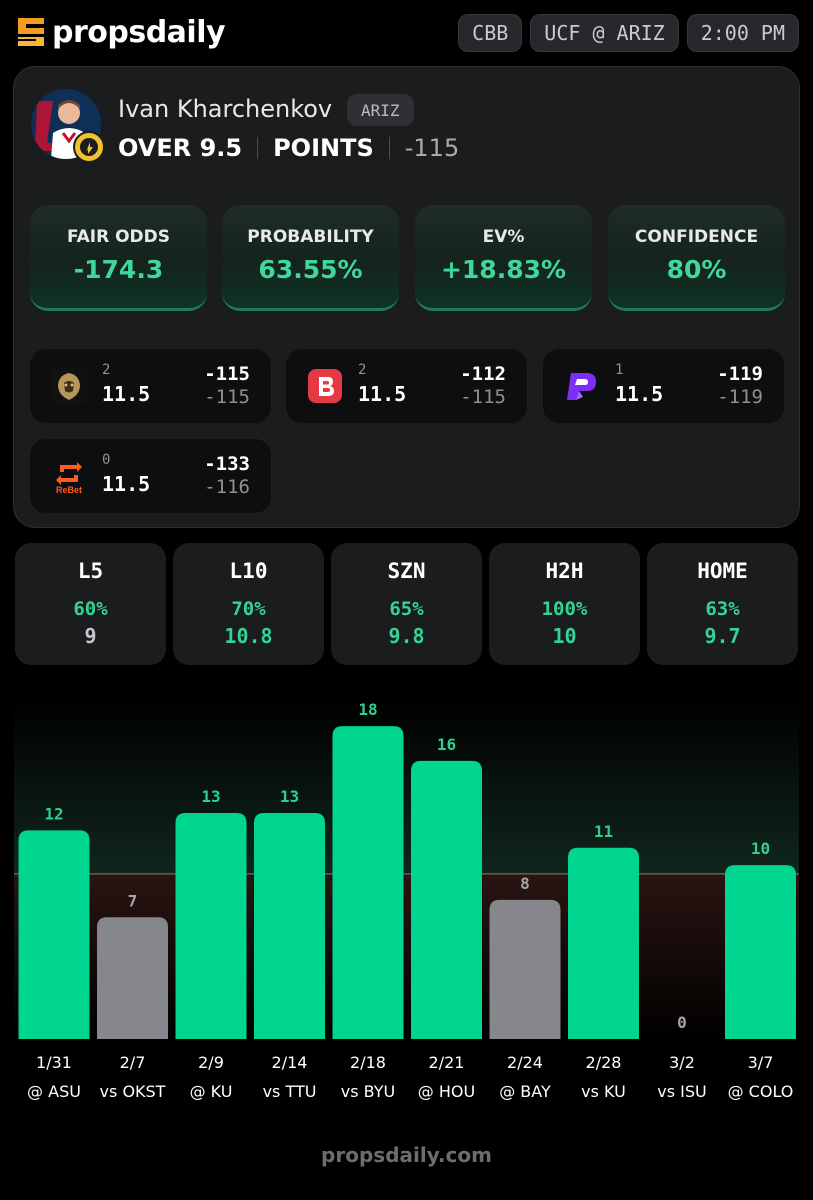  I want to click on league-pill: CBB, so click(490, 33).